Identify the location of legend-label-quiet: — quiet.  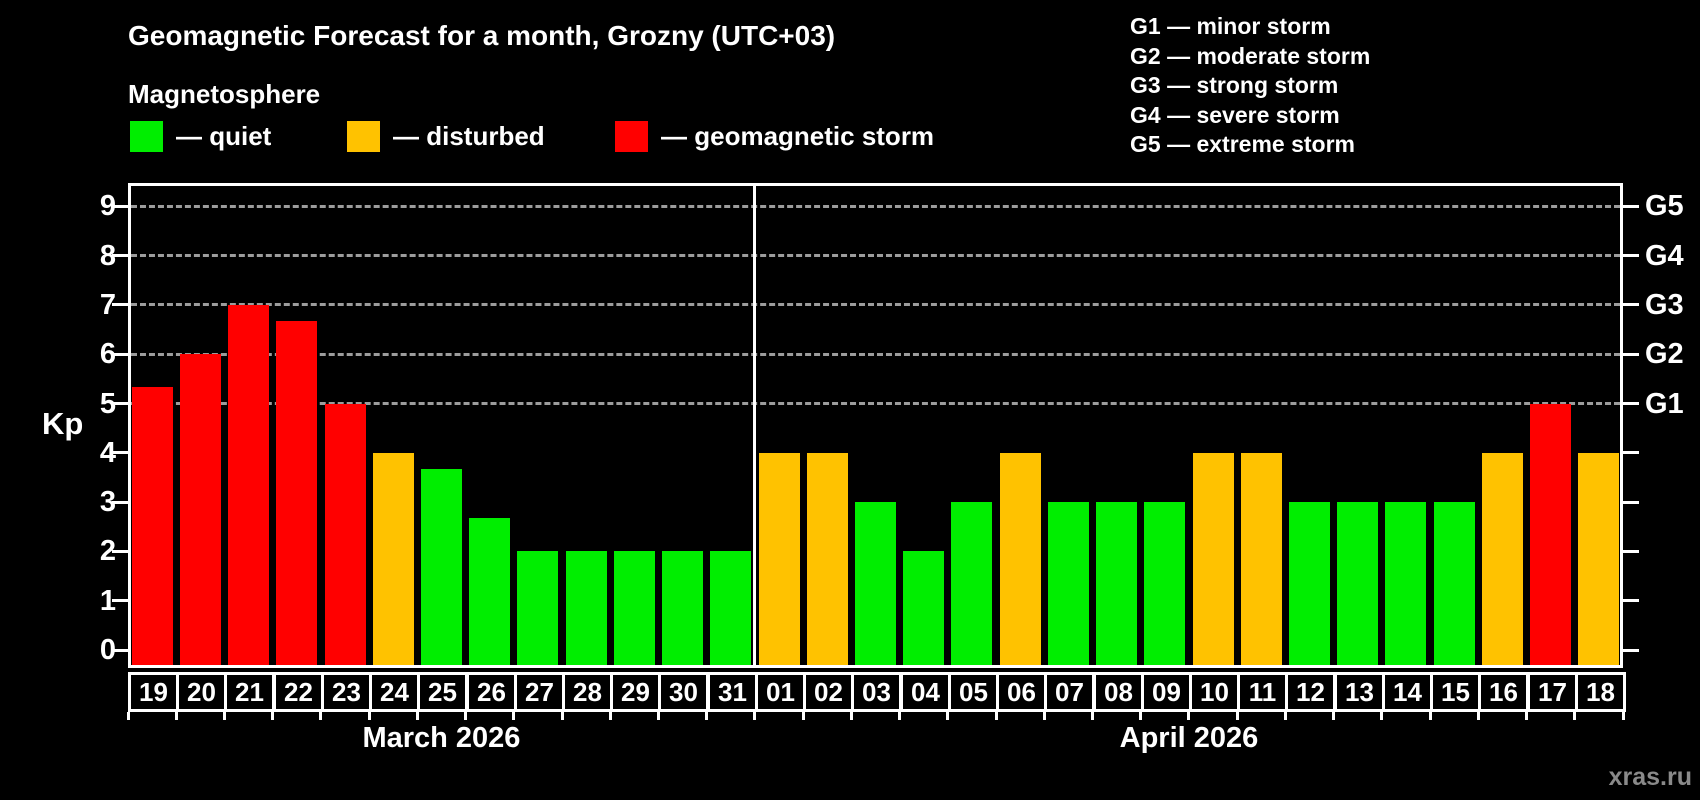
(224, 136).